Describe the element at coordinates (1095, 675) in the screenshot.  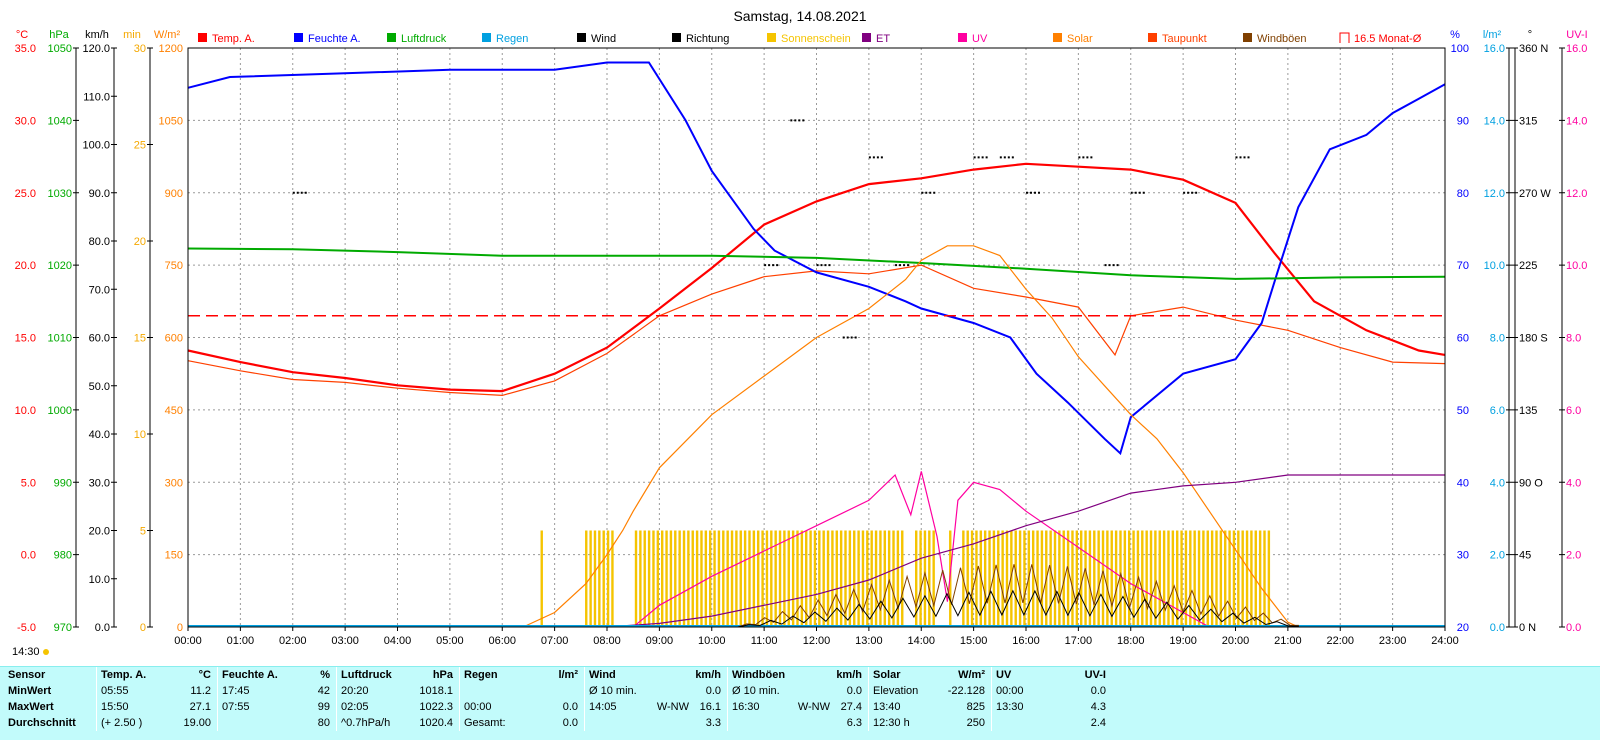
I see `header-uv-unit: UV-I` at that location.